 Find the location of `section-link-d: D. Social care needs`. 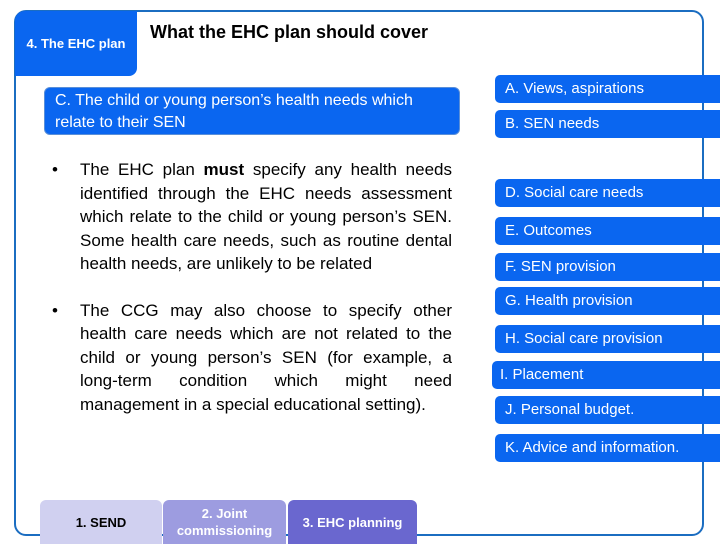

section-link-d: D. Social care needs is located at coordinates (607, 193).